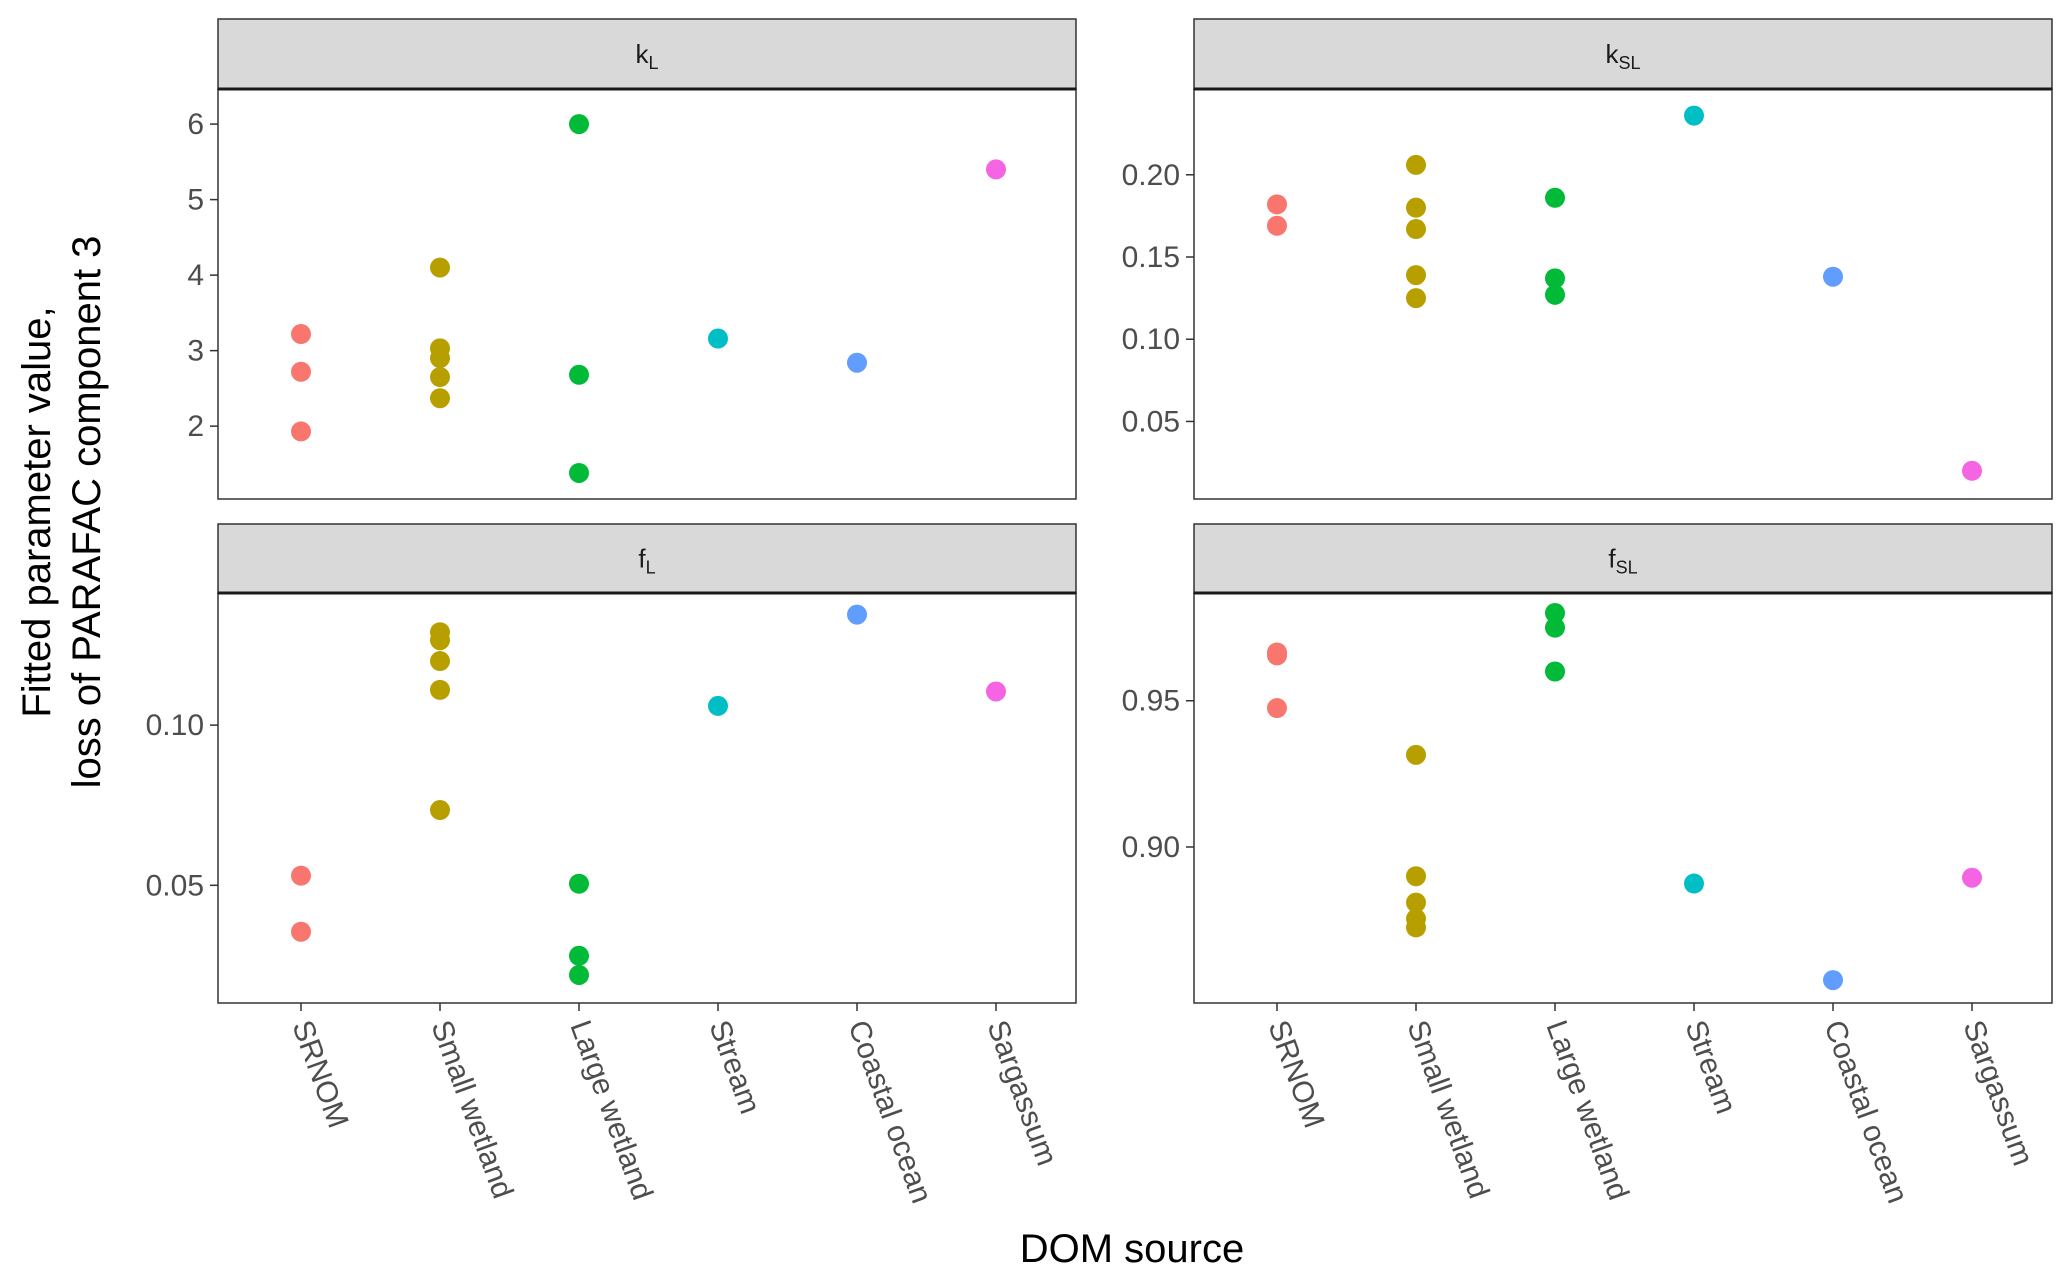 This screenshot has height=1282, width=2067. I want to click on x-axis-title: DOM source, so click(1132, 1249).